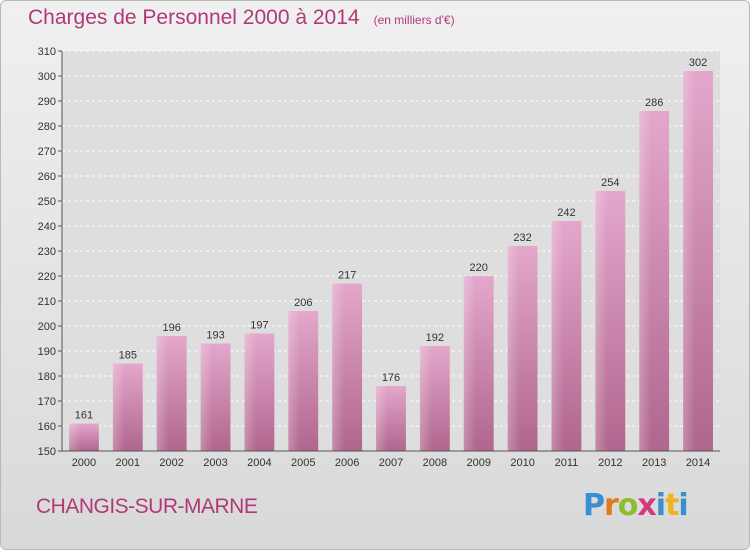  What do you see at coordinates (259, 463) in the screenshot?
I see `x-tick-label: 2004` at bounding box center [259, 463].